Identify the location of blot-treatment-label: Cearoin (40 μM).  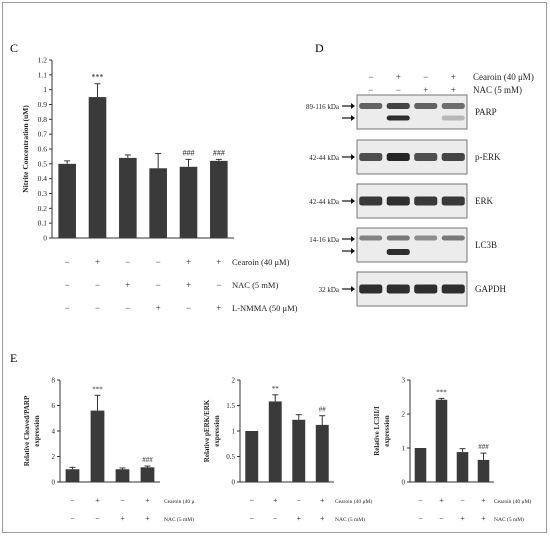
(503, 77).